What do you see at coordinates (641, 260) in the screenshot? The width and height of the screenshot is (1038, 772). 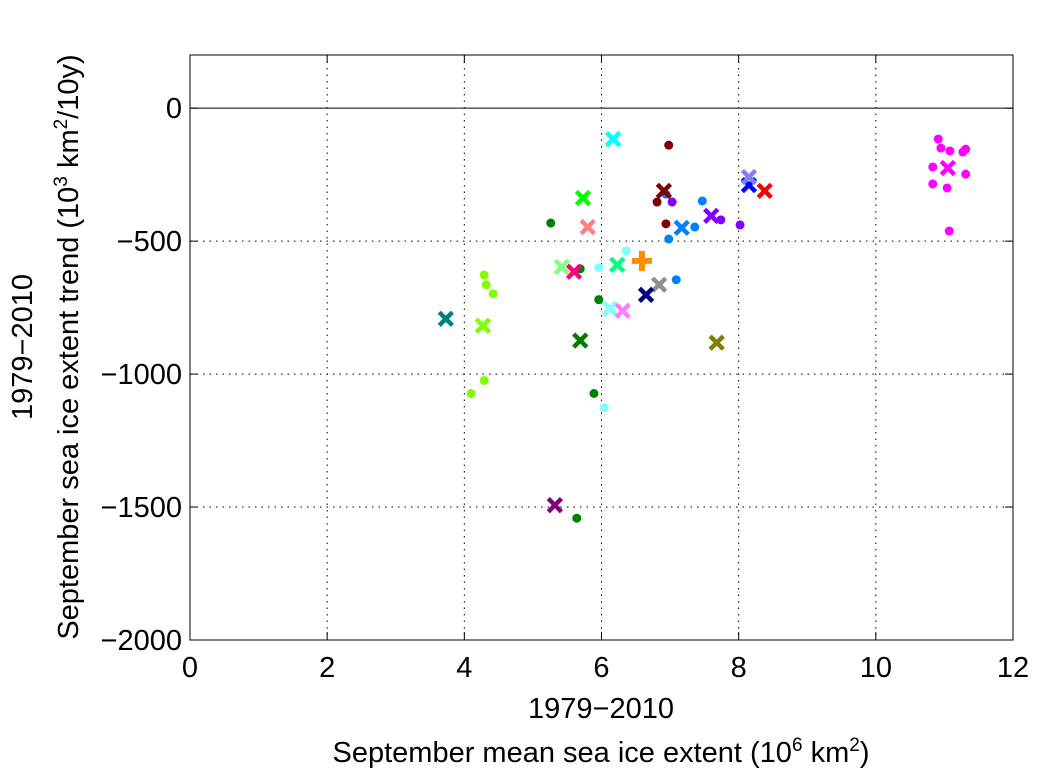 I see `data-point-plus` at bounding box center [641, 260].